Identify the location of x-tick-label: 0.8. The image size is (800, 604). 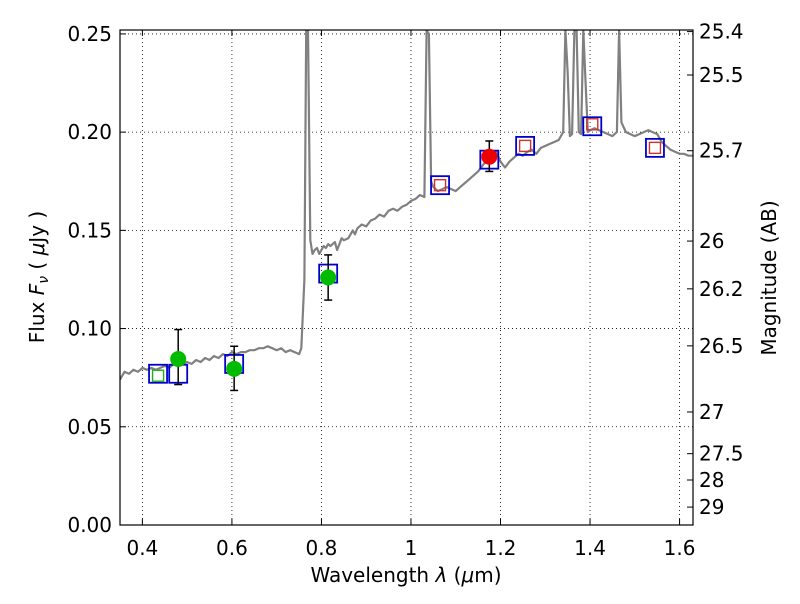
(322, 548).